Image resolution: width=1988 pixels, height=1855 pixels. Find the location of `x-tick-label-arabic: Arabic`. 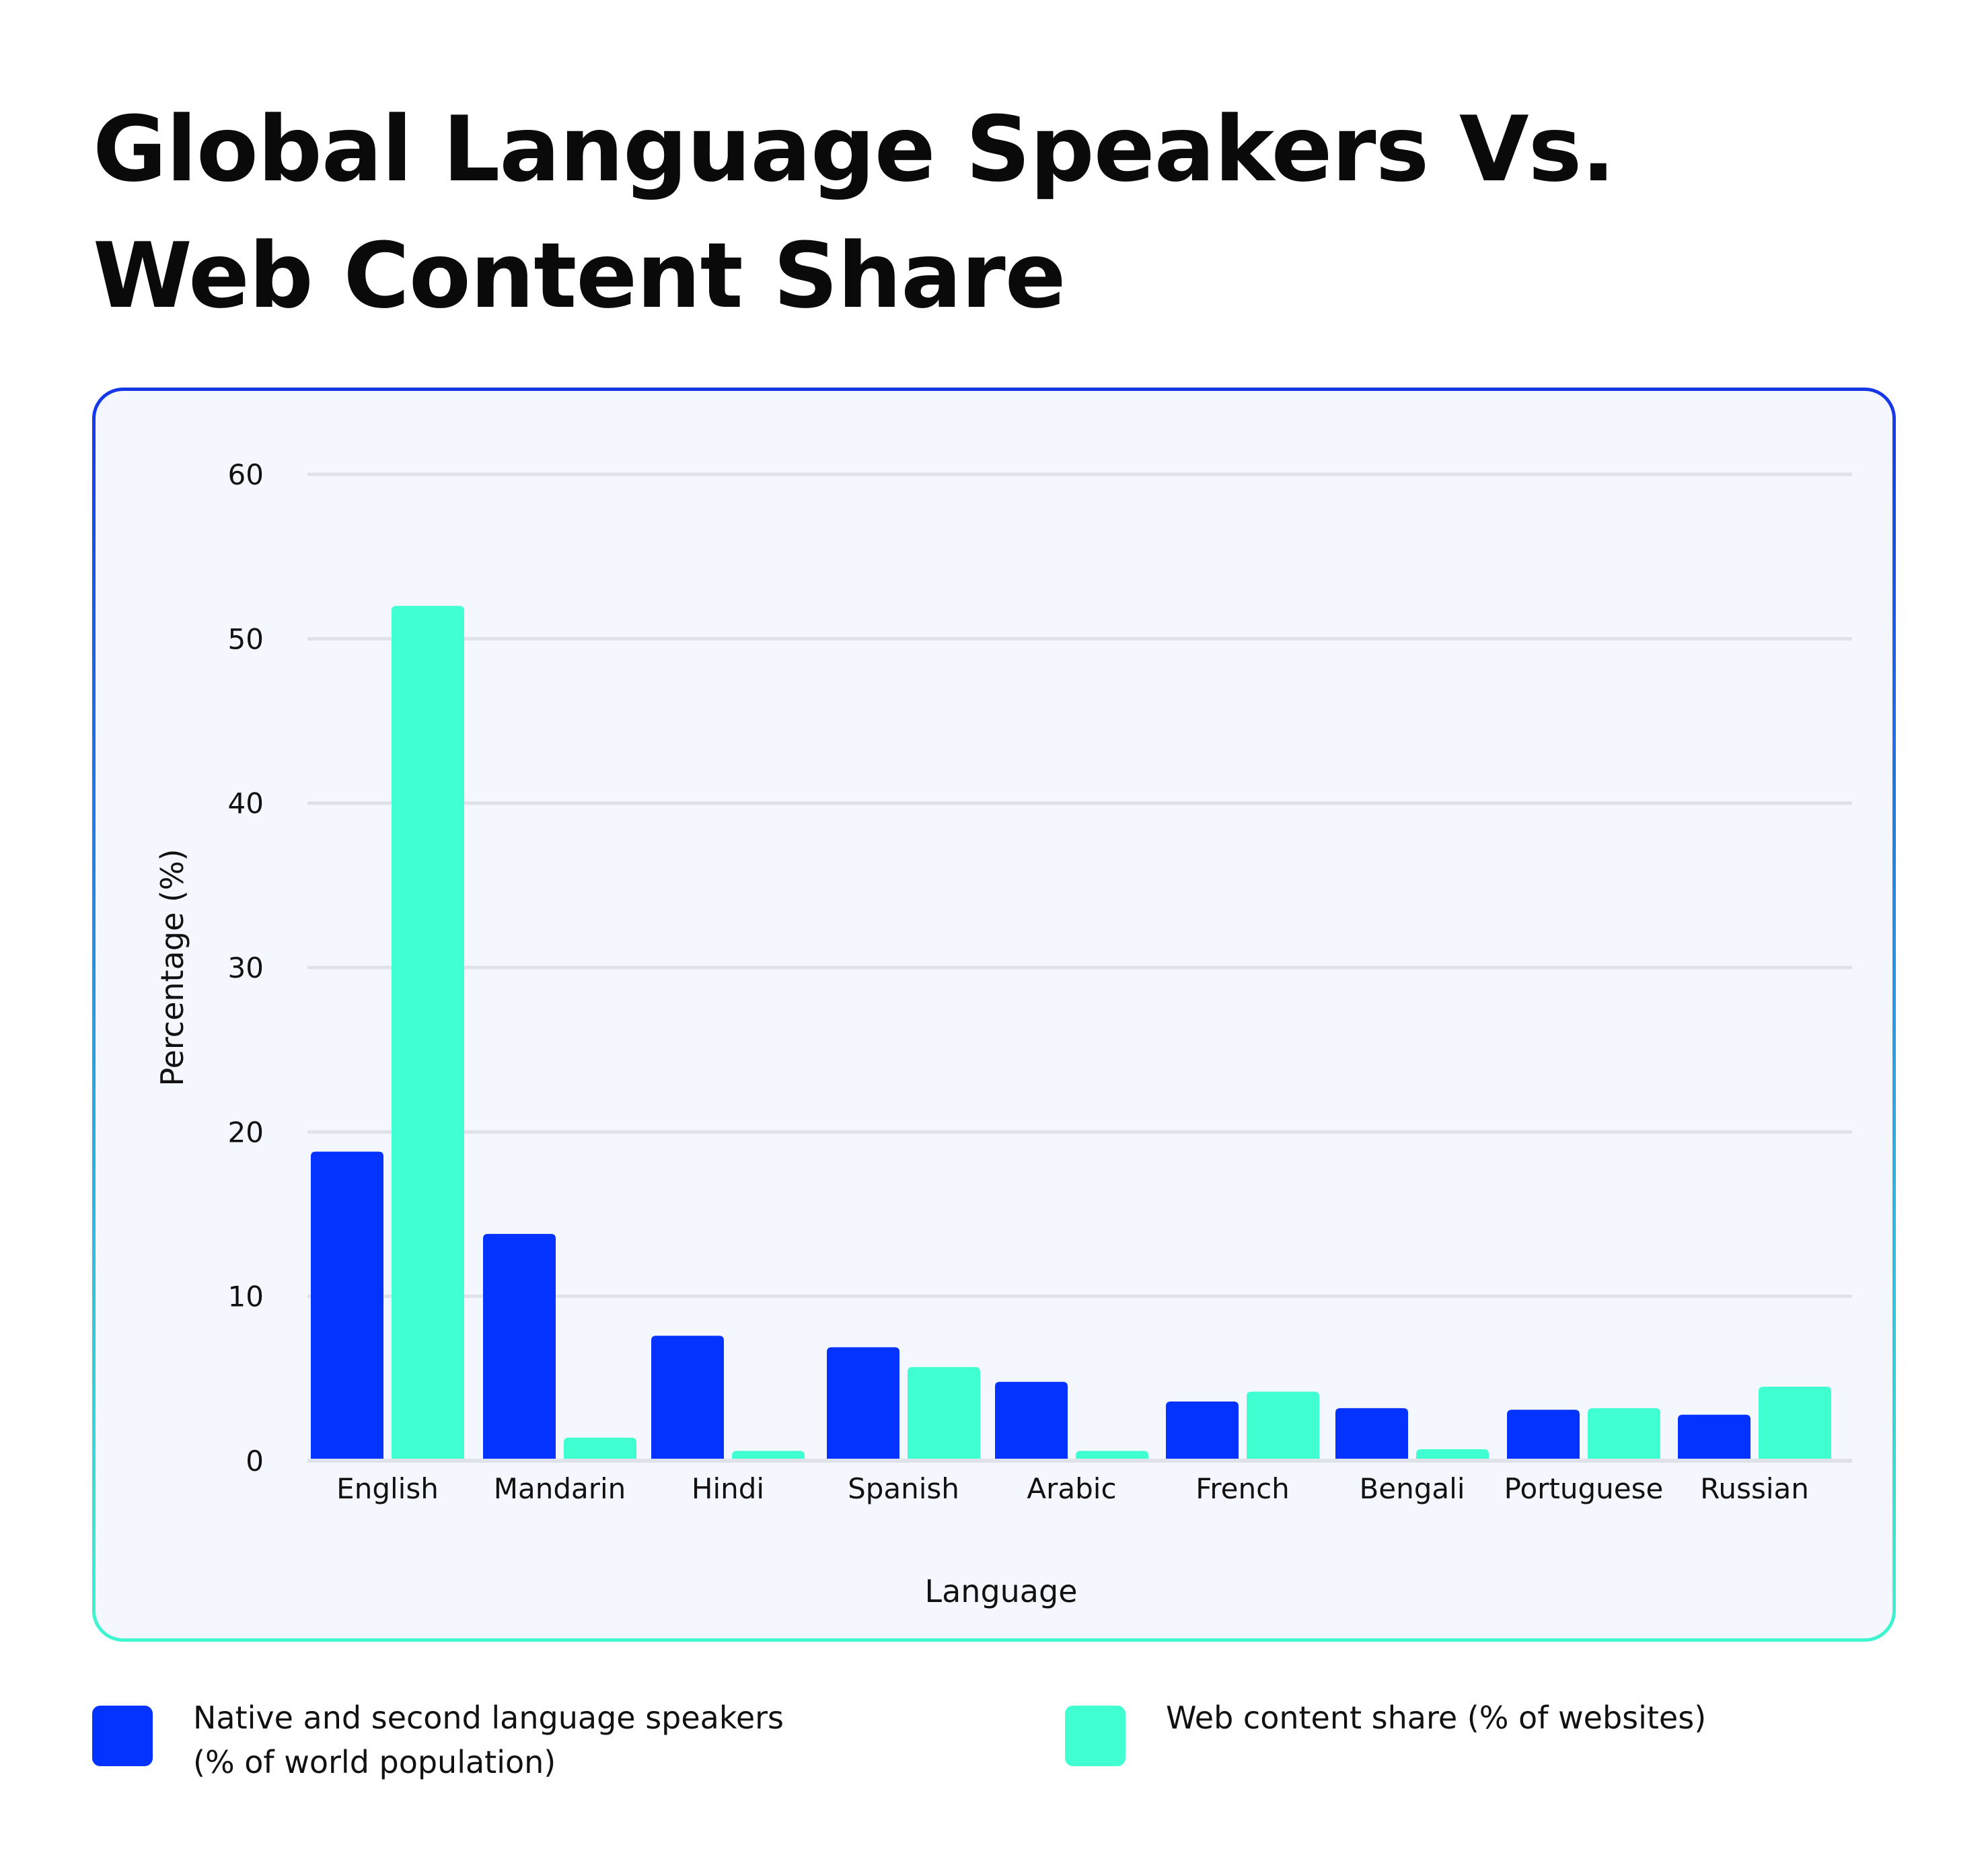

x-tick-label-arabic: Arabic is located at coordinates (1071, 1488).